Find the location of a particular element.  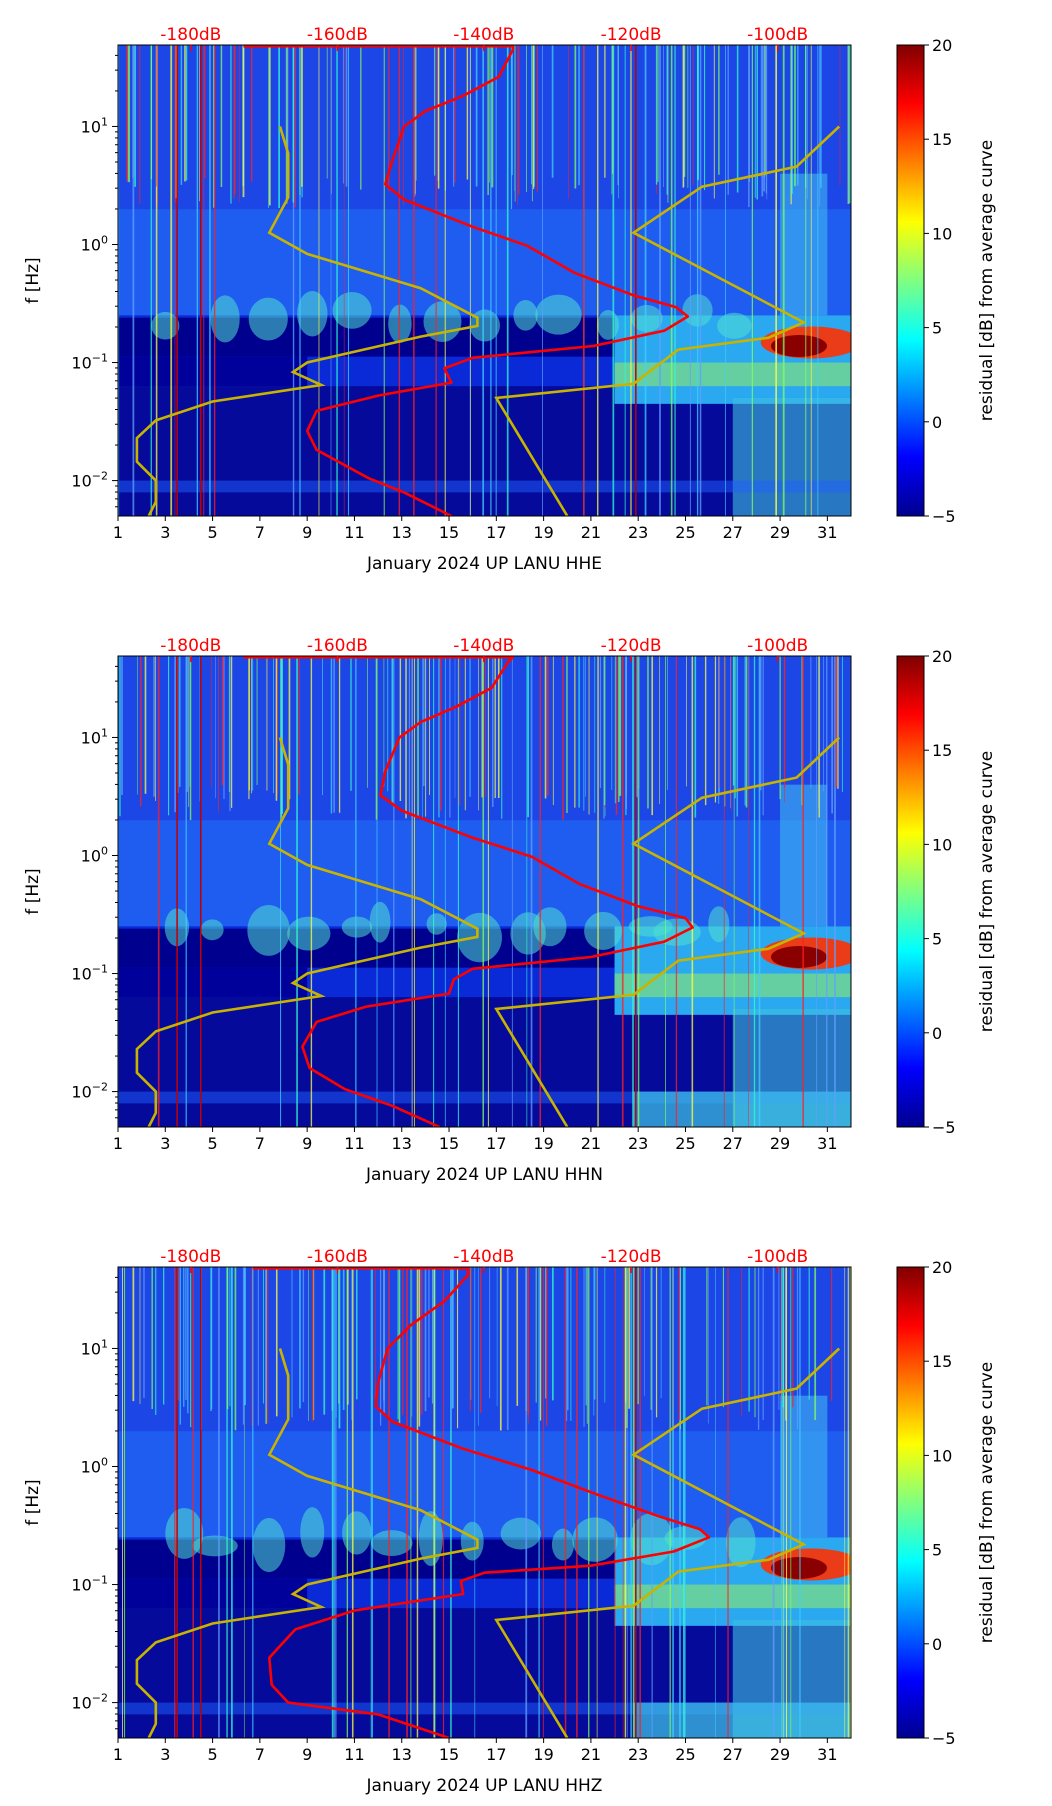

red-average-curve is located at coordinates (466, 280).